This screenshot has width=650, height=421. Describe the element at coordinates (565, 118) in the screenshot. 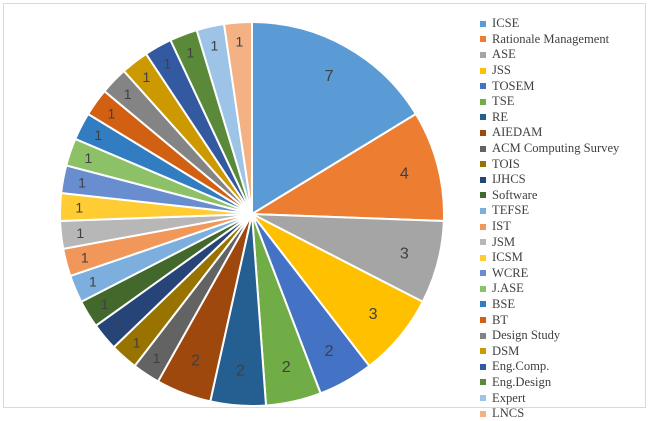

I see `legend-item: RE` at that location.